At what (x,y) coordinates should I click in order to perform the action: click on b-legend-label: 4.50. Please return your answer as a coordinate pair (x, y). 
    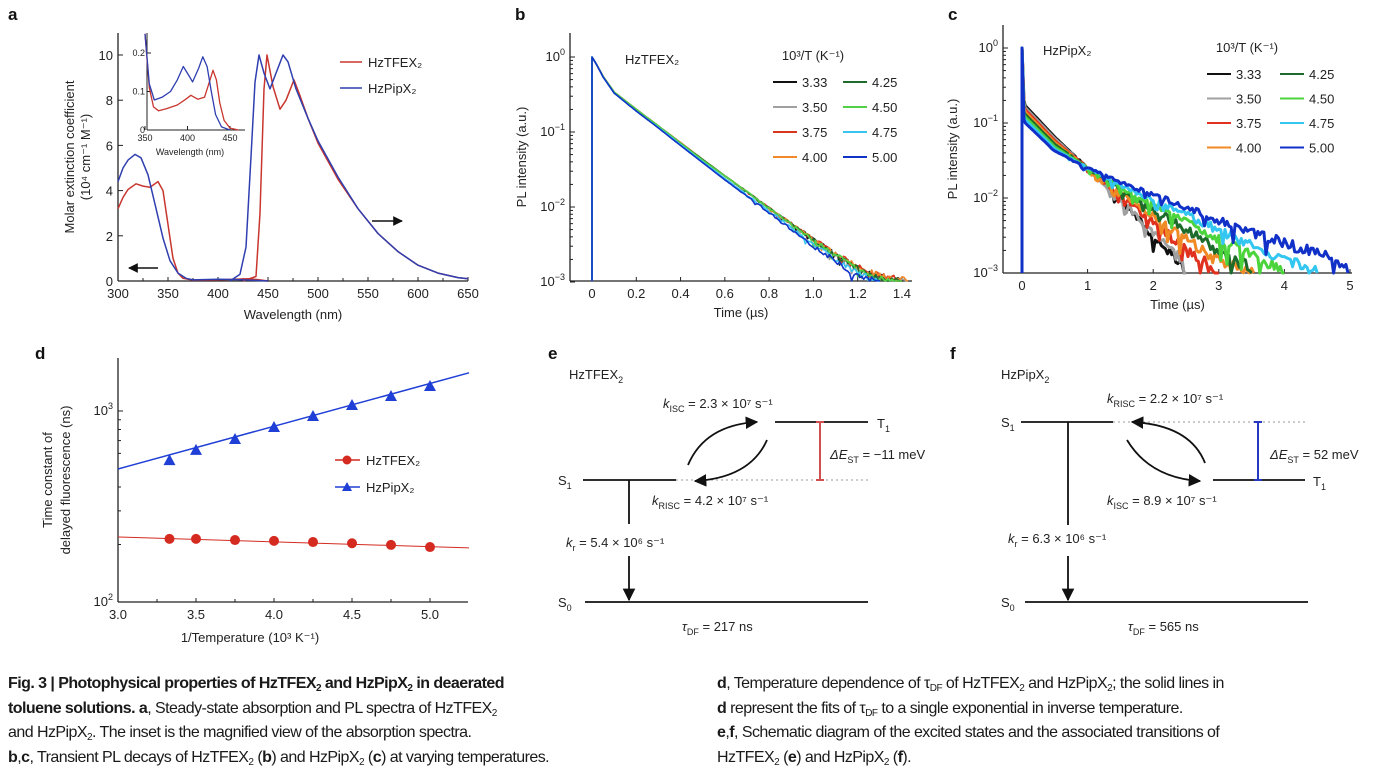
    Looking at the image, I should click on (884, 107).